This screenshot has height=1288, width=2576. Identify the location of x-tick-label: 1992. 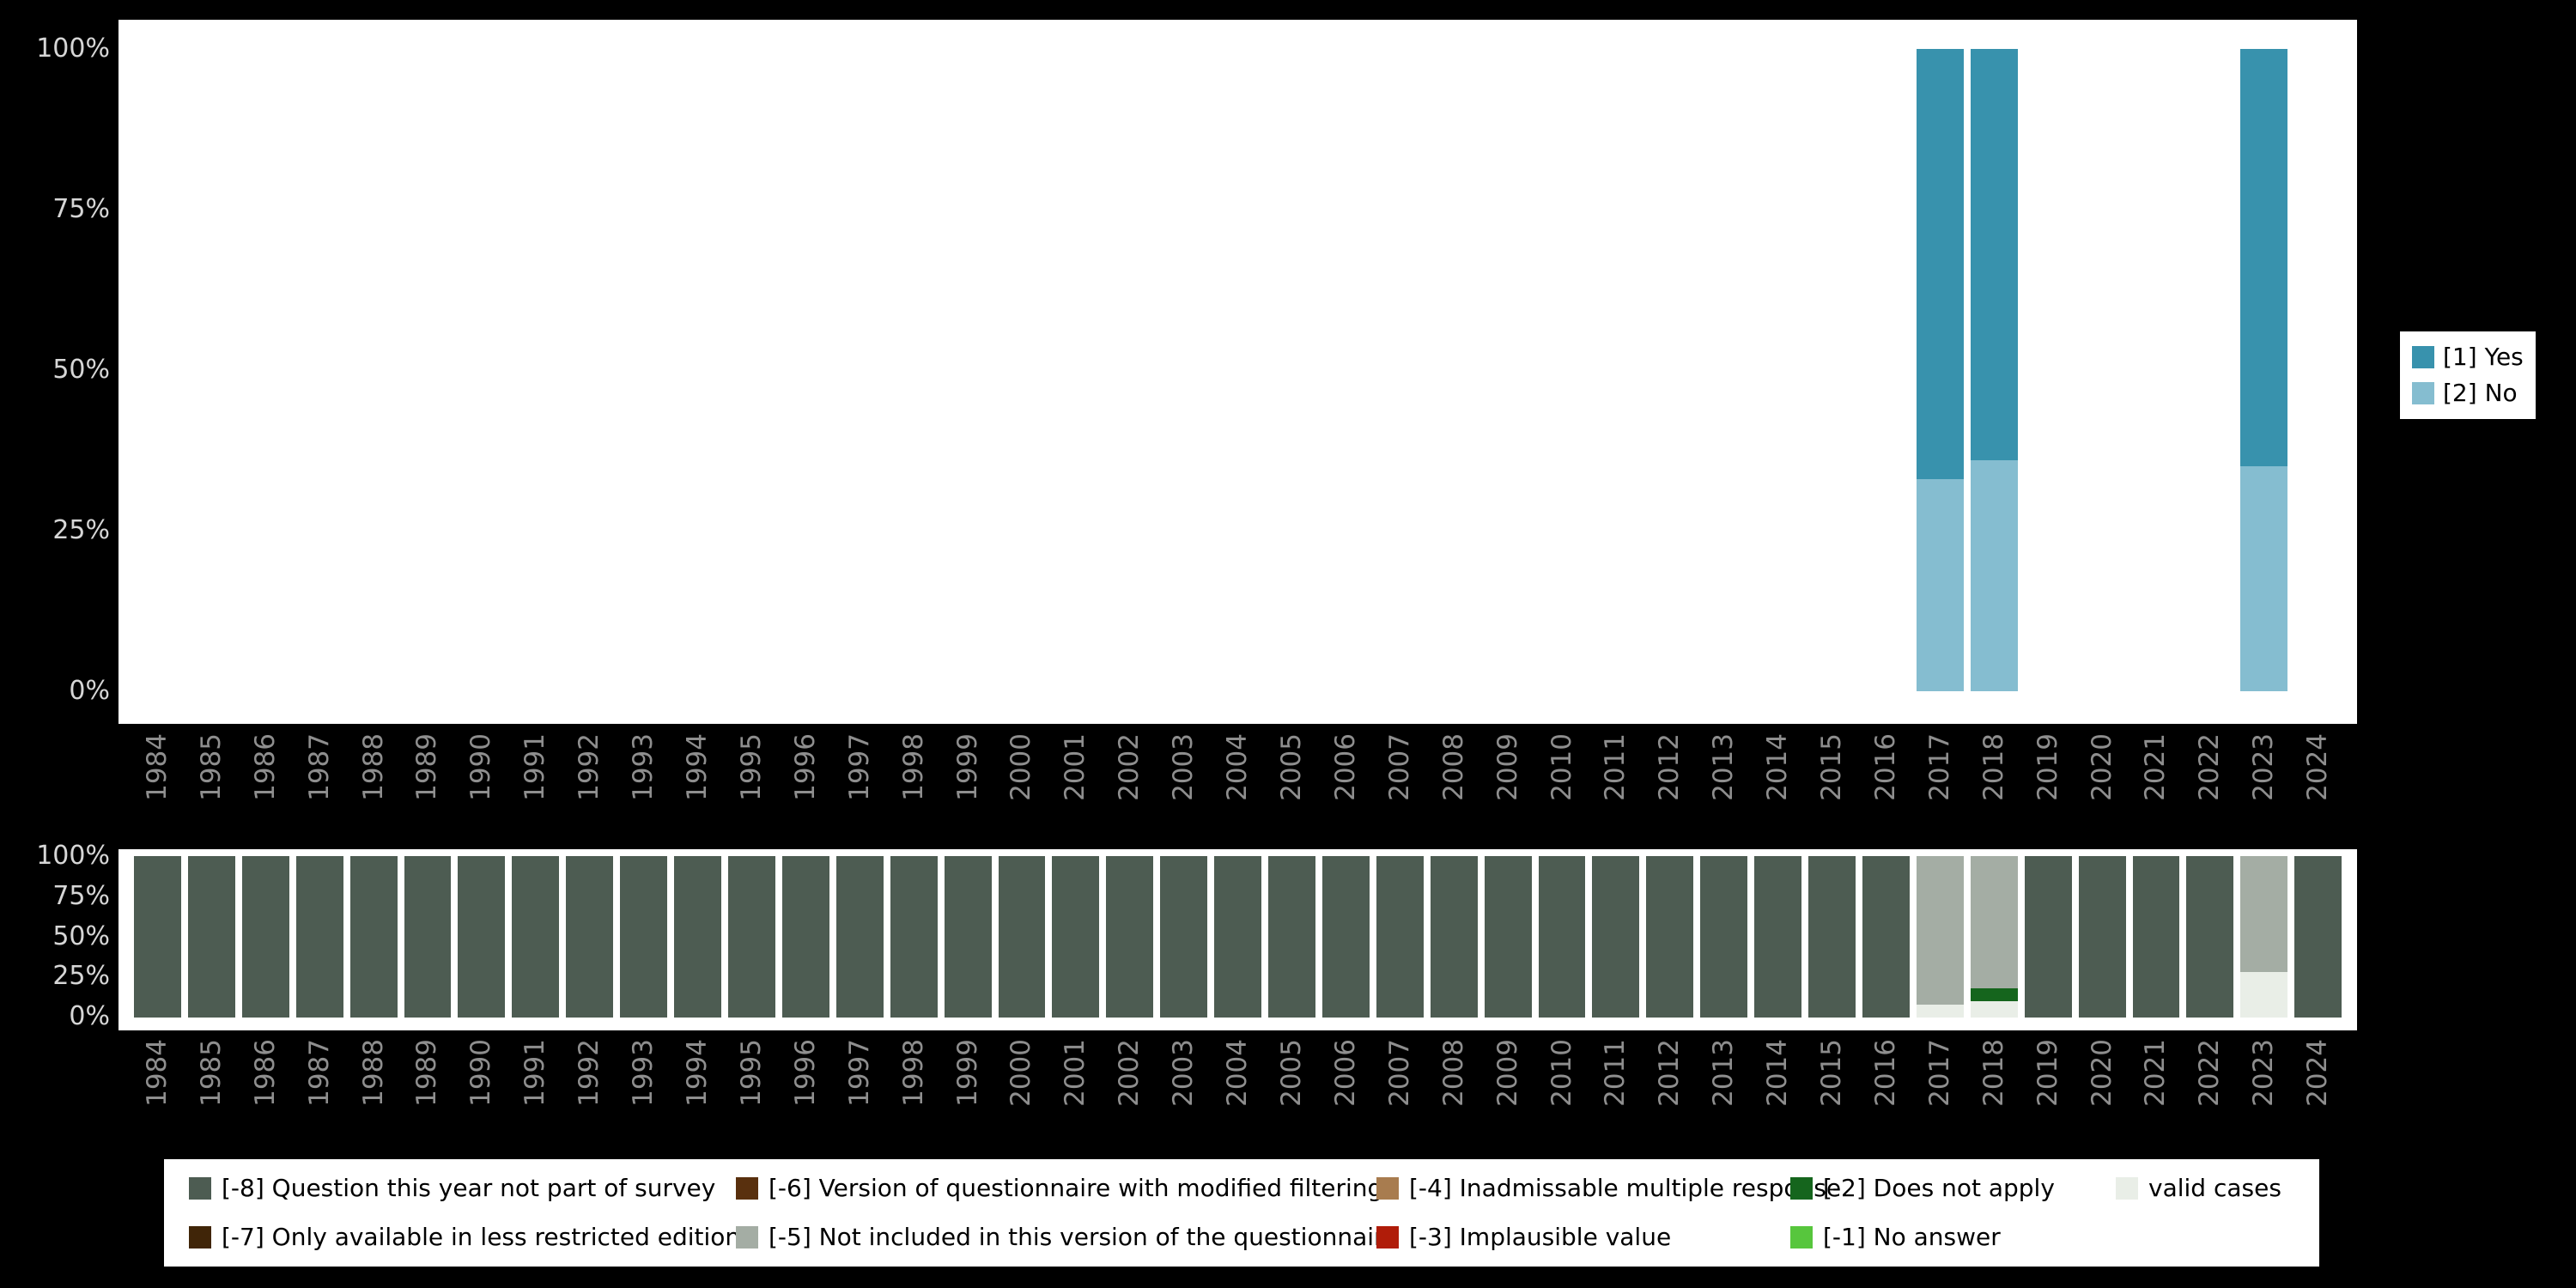
(589, 1073).